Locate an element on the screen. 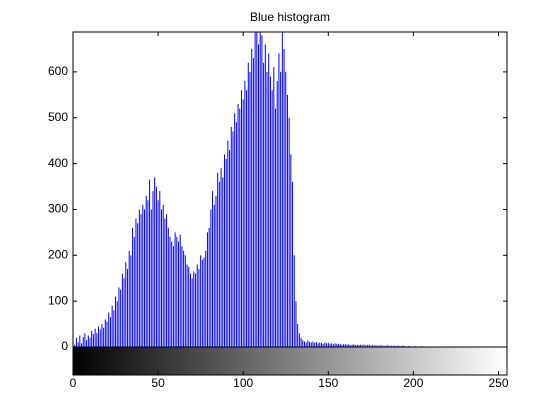 The image size is (560, 420). y-tick-label: 100 is located at coordinates (58, 300).